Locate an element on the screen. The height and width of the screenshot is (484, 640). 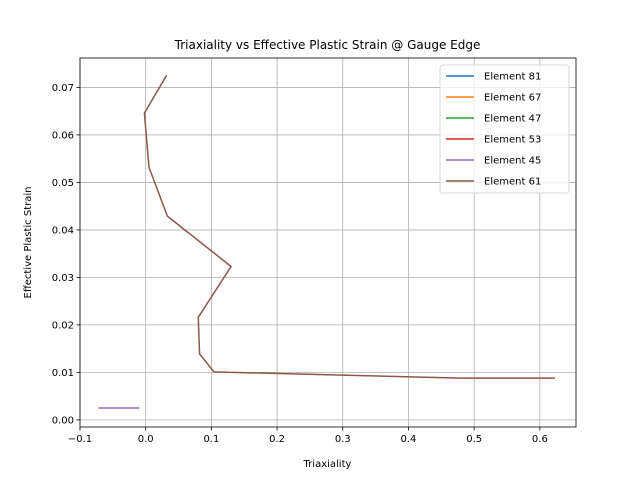
y-tick-label: 0.01 is located at coordinates (63, 373).